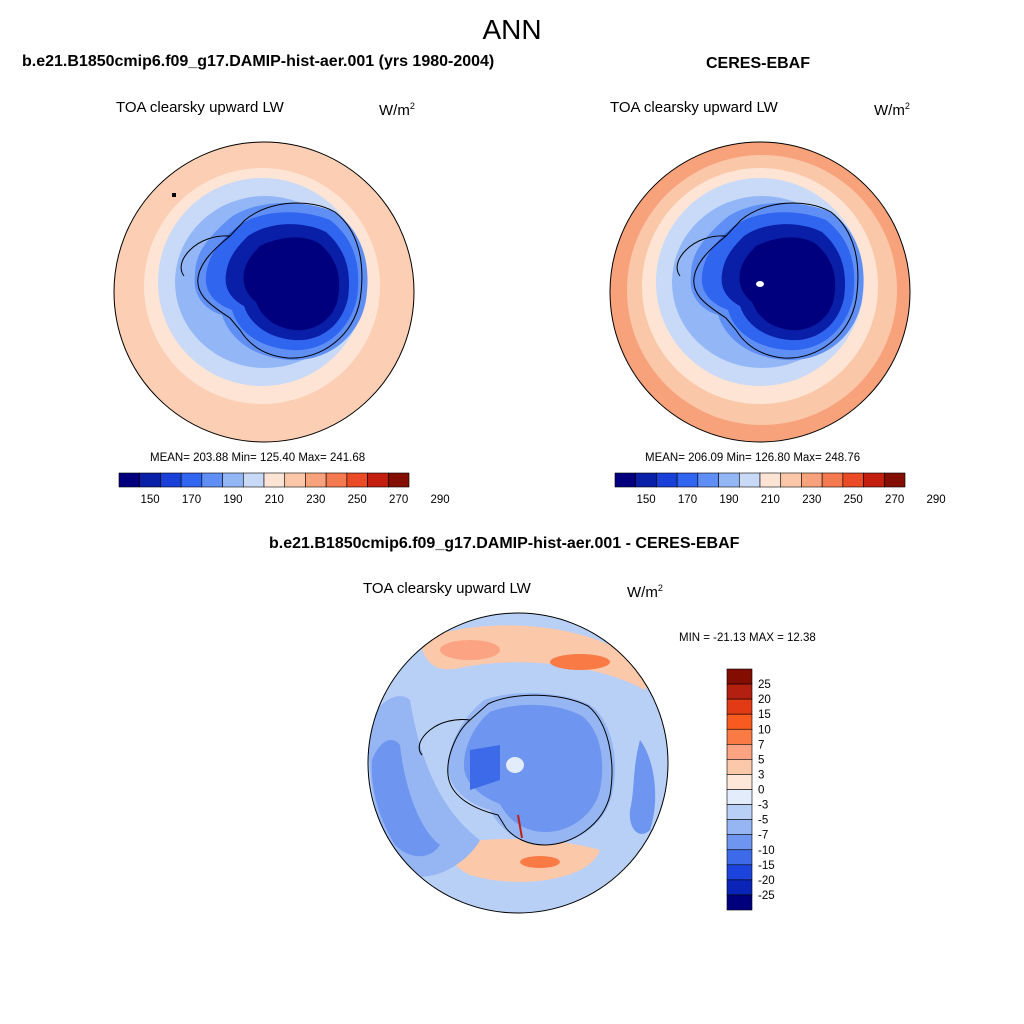  What do you see at coordinates (766, 881) in the screenshot?
I see `colorbar-tick-label: -20` at bounding box center [766, 881].